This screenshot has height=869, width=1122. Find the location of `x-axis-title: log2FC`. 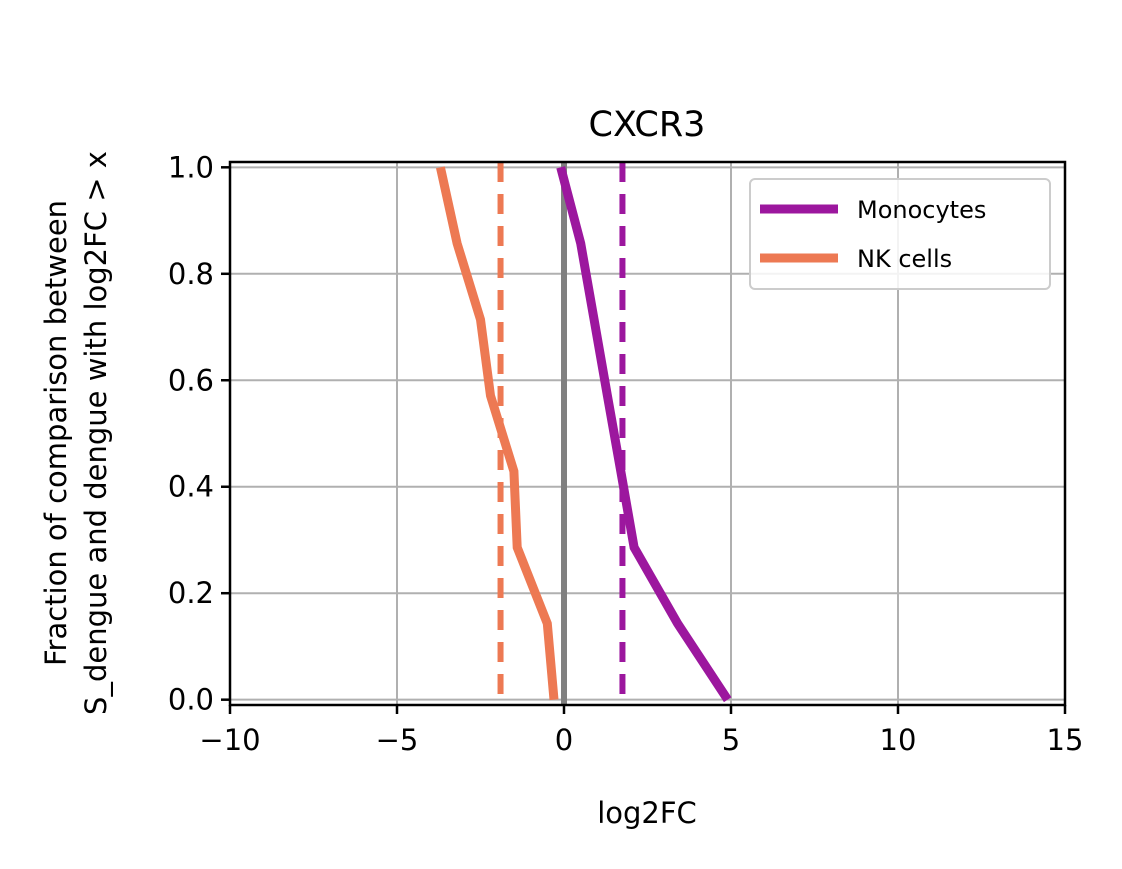

x-axis-title: log2FC is located at coordinates (647, 813).